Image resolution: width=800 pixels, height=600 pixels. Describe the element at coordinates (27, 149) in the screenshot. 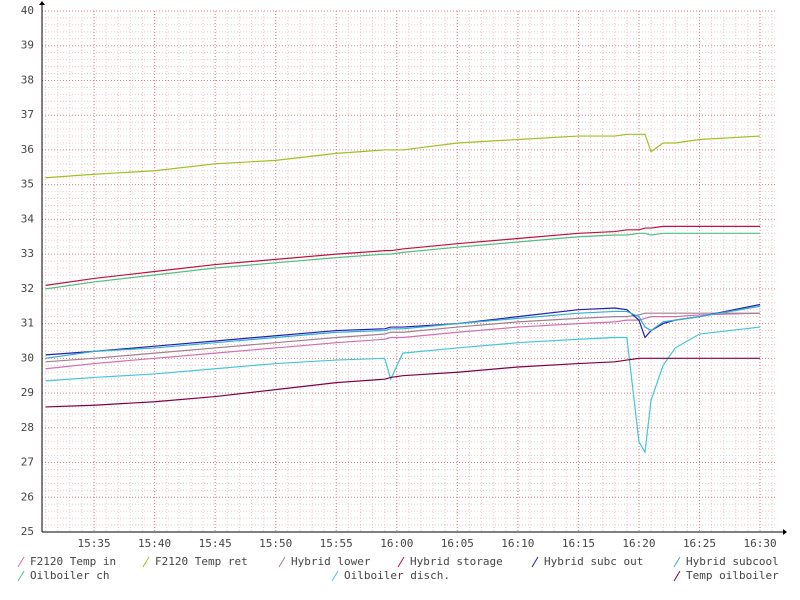

I see `y-tick-label: 36` at that location.